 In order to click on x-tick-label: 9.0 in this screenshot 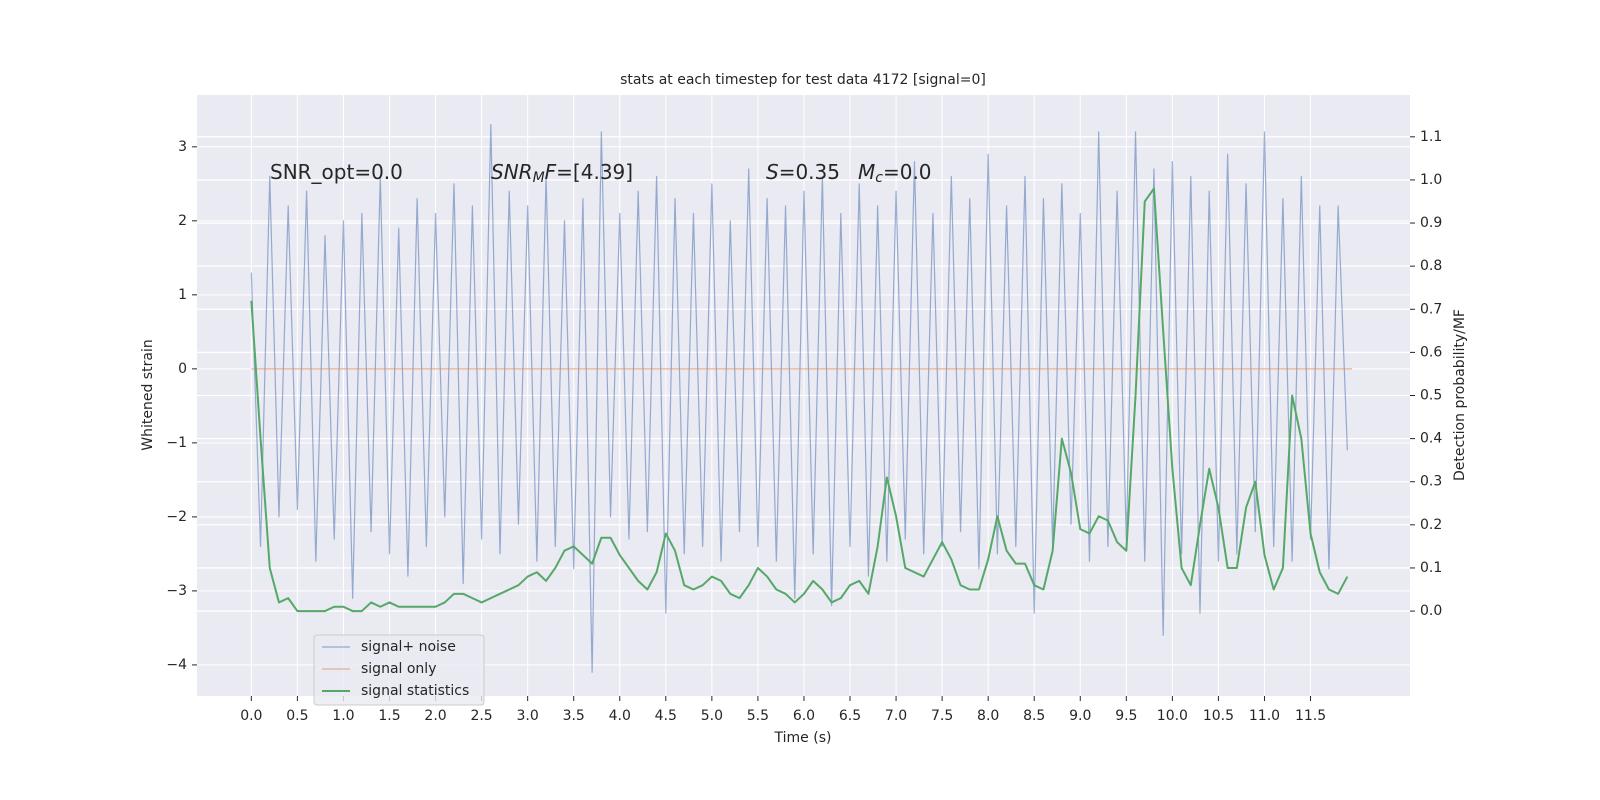, I will do `click(1080, 716)`.